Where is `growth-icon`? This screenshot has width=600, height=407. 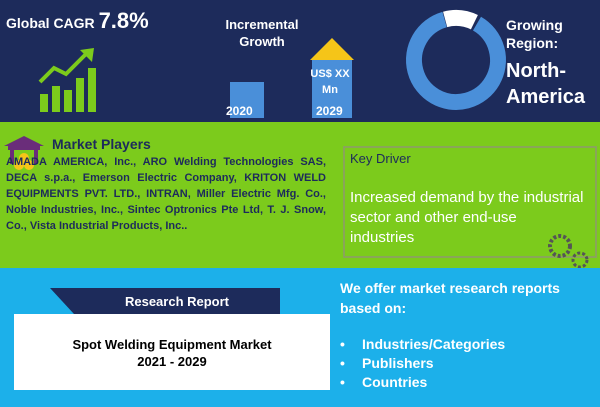
growth-icon is located at coordinates (67, 80).